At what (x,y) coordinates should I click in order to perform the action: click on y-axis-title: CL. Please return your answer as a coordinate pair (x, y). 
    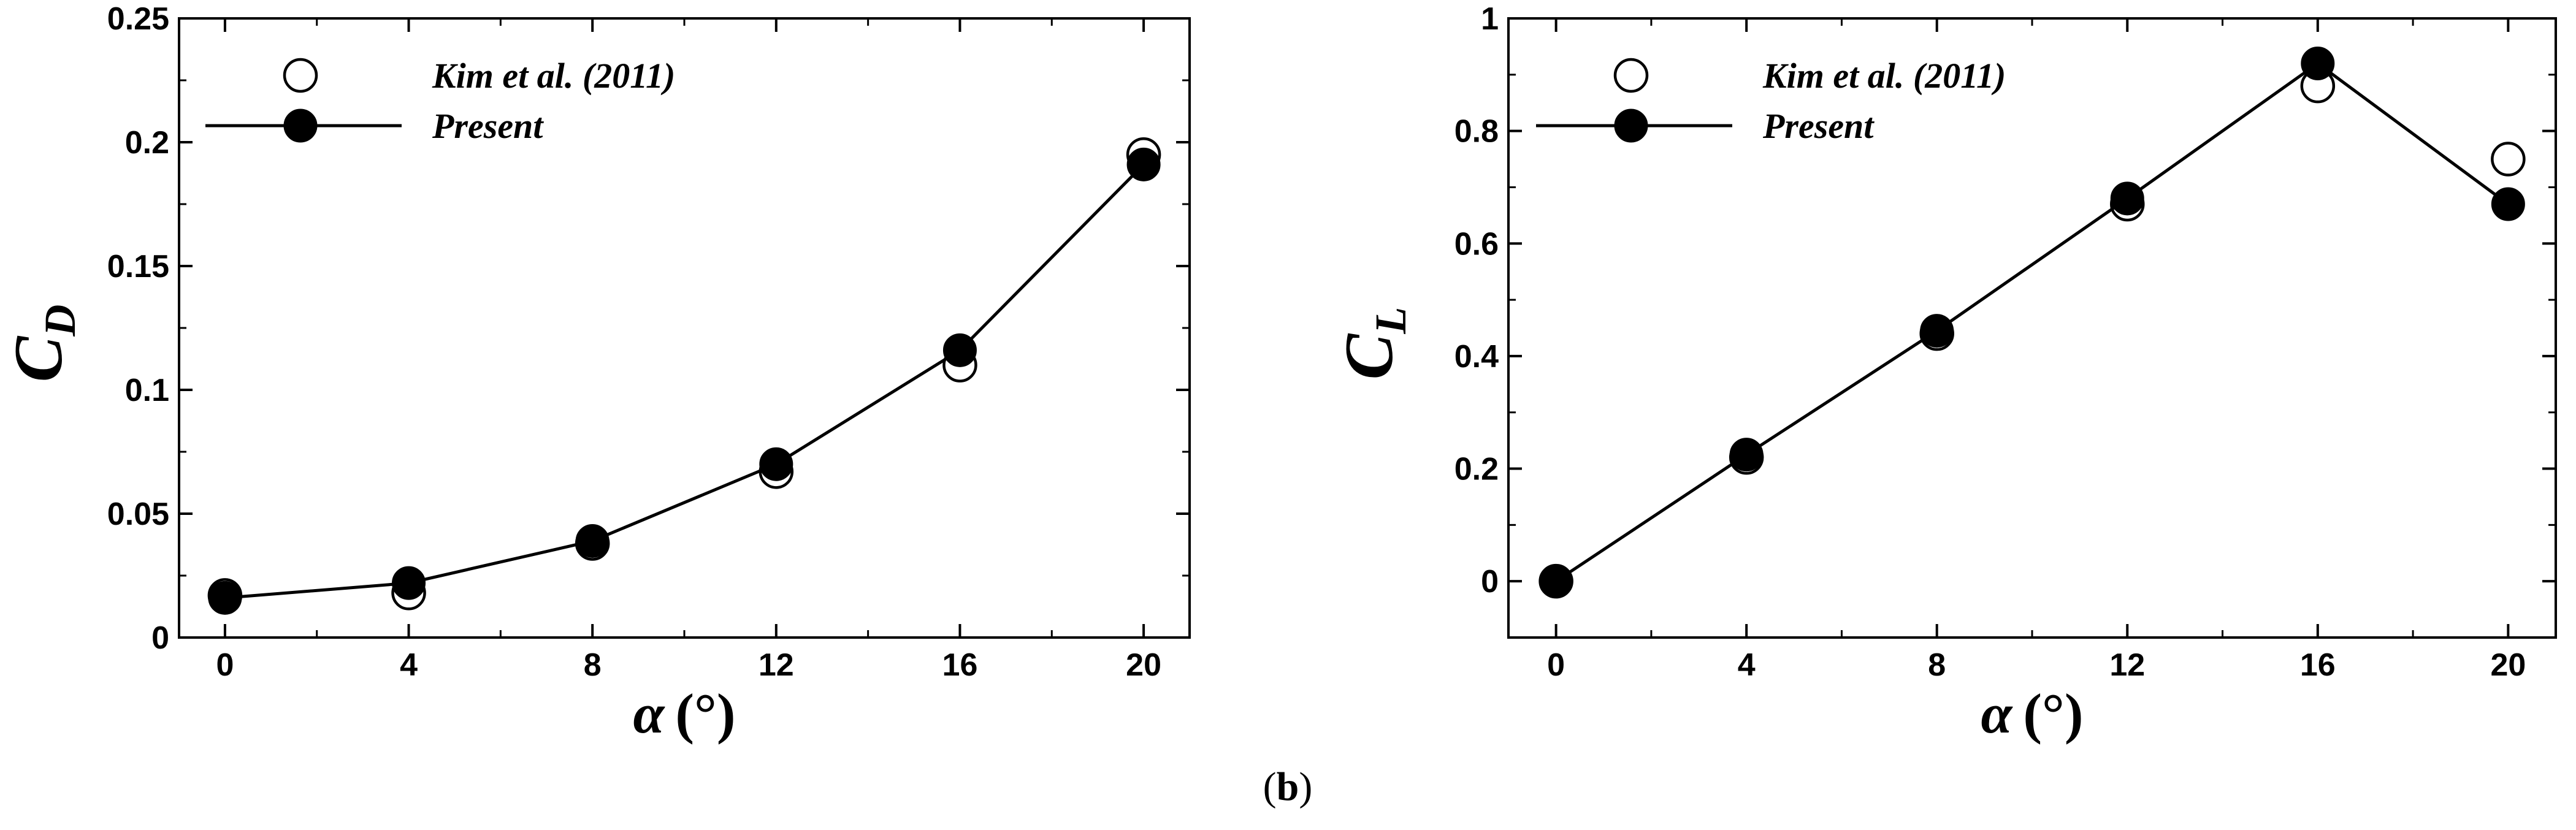
    Looking at the image, I should click on (1373, 343).